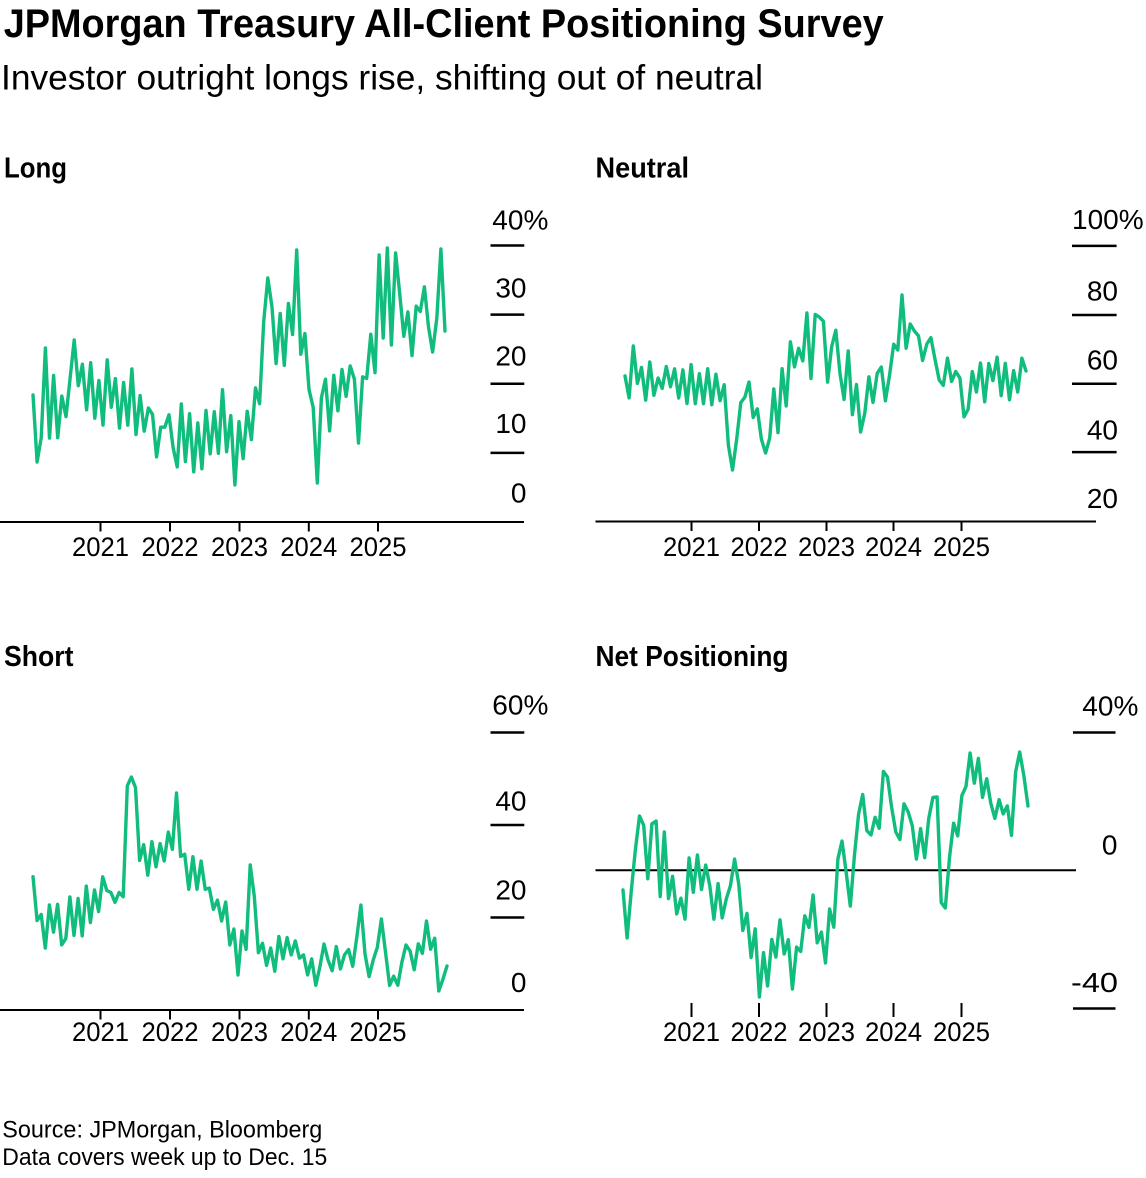 The width and height of the screenshot is (1146, 1178). Describe the element at coordinates (692, 657) in the screenshot. I see `svg-text: Net Positioning` at that location.